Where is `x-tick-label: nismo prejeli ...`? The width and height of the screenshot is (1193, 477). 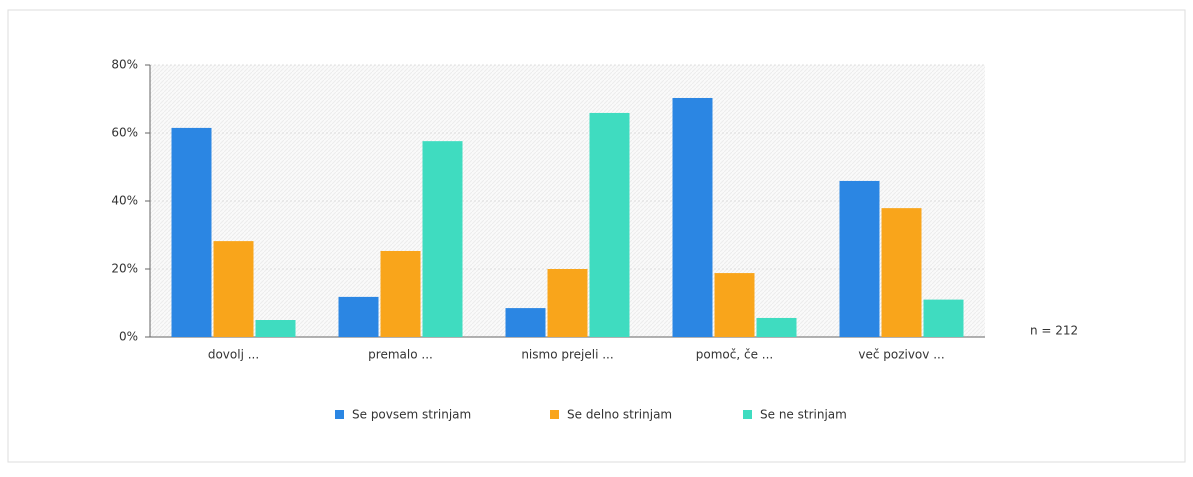
x-tick-label: nismo prejeli ... is located at coordinates (567, 355).